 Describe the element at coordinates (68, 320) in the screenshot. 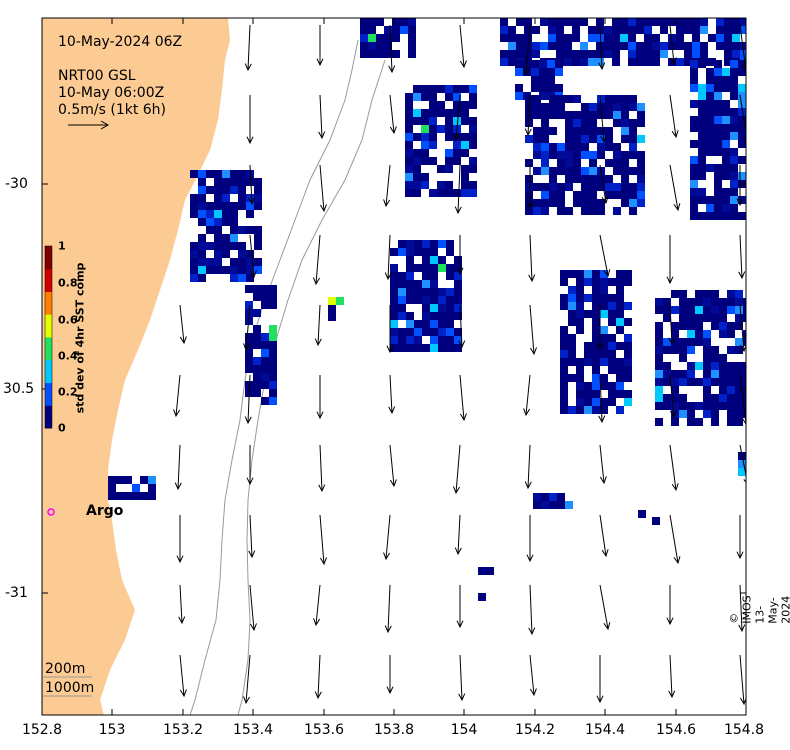

I see `colorbar-tick-0.6: 0.6` at that location.